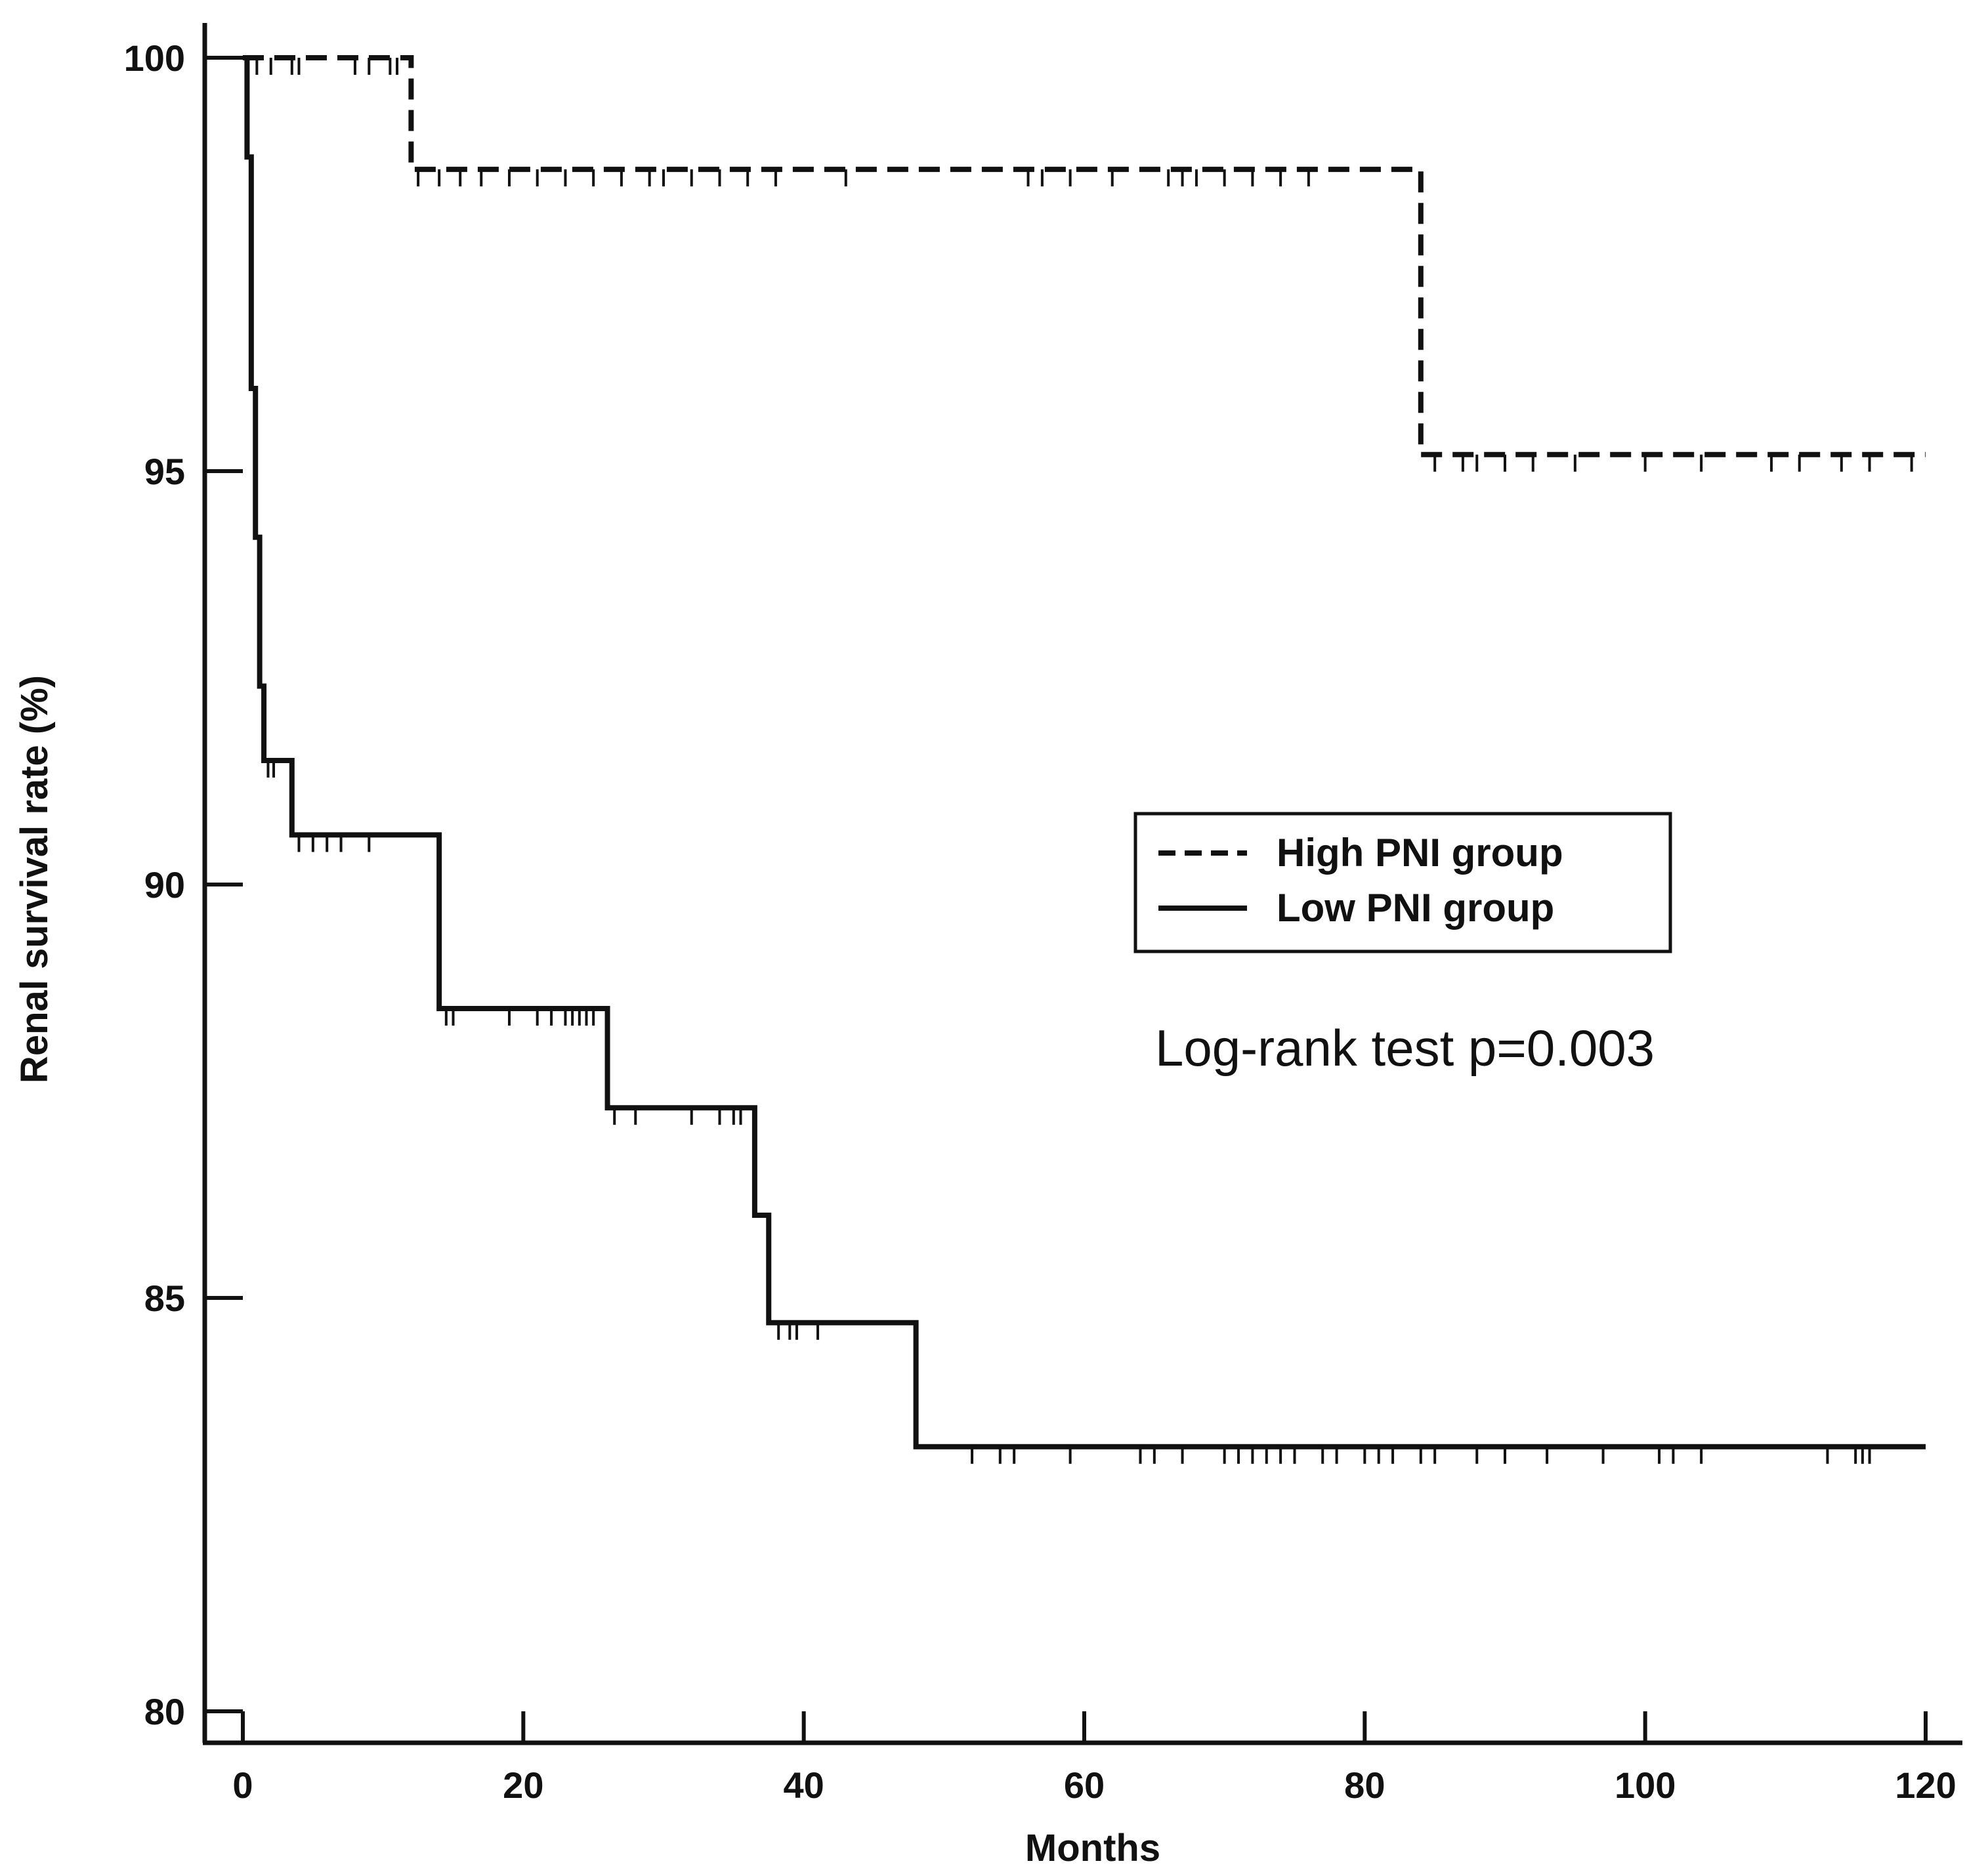 The width and height of the screenshot is (1988, 1876). I want to click on legend-label-low-pni: Low PNI group, so click(1415, 908).